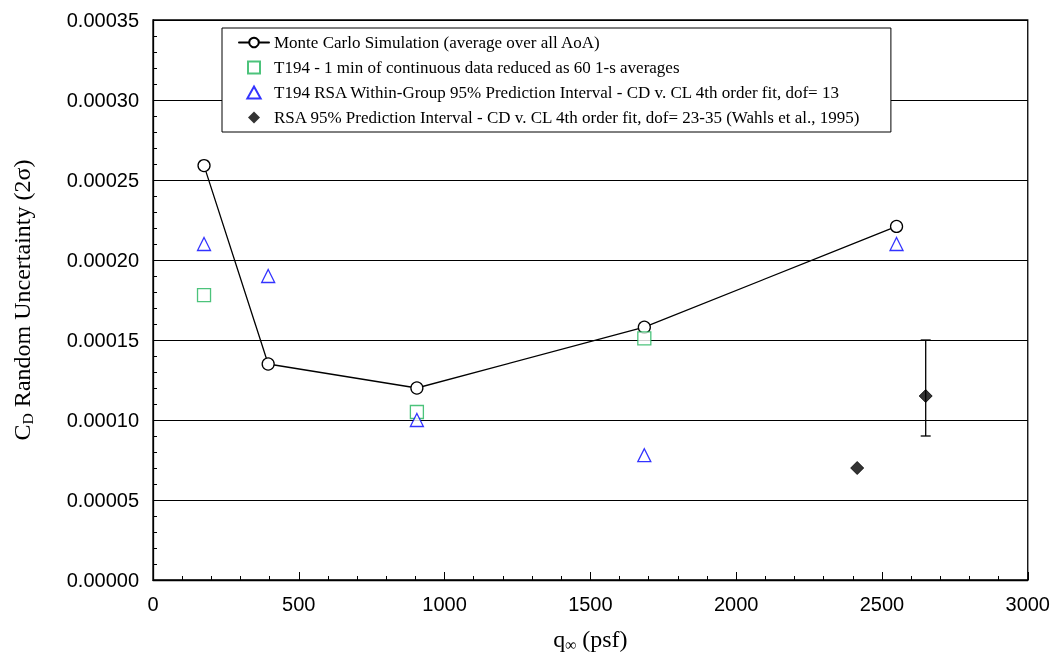  What do you see at coordinates (102, 100) in the screenshot?
I see `y-tick-label: 0.00030` at bounding box center [102, 100].